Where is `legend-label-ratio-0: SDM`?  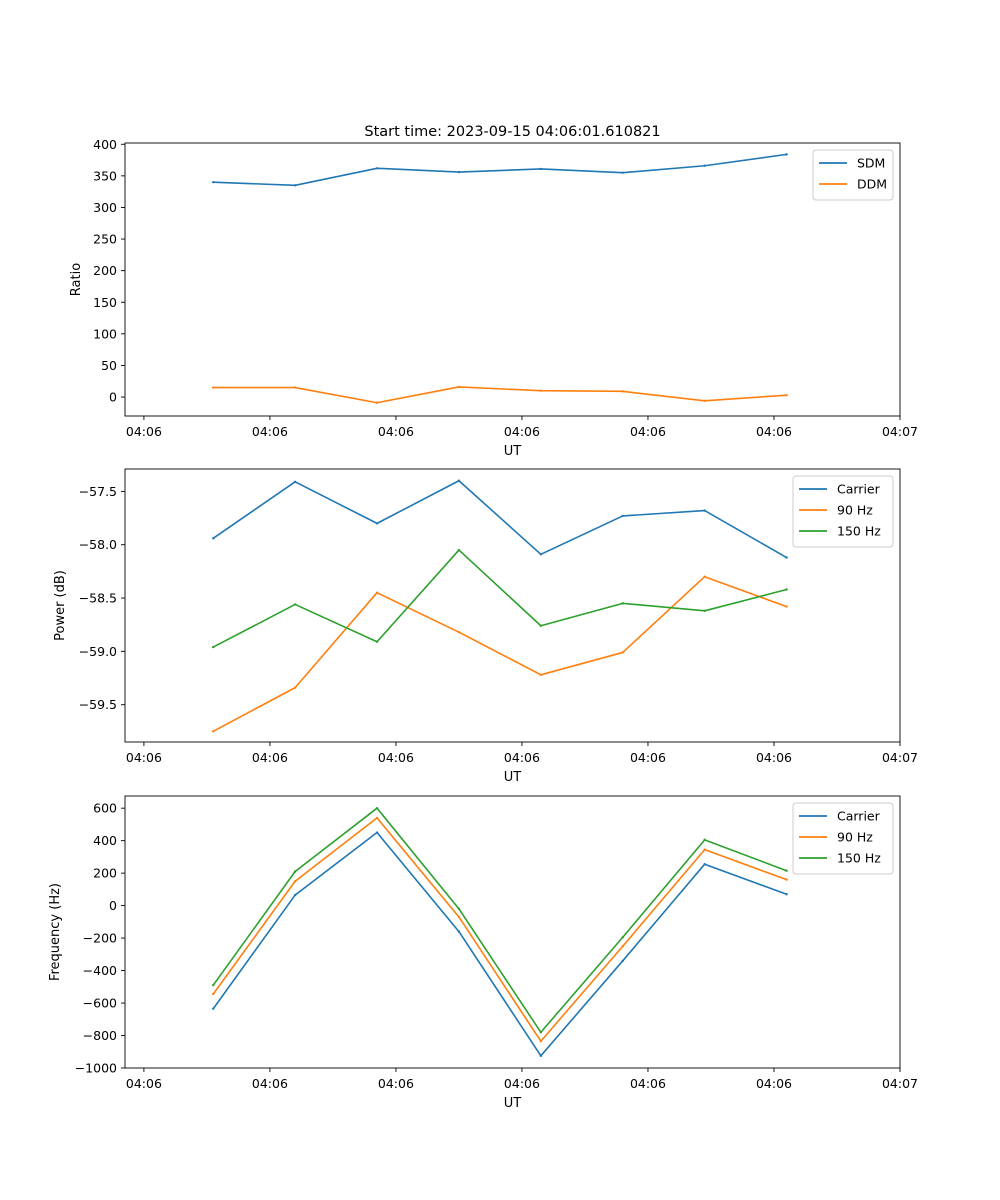
legend-label-ratio-0: SDM is located at coordinates (871, 163).